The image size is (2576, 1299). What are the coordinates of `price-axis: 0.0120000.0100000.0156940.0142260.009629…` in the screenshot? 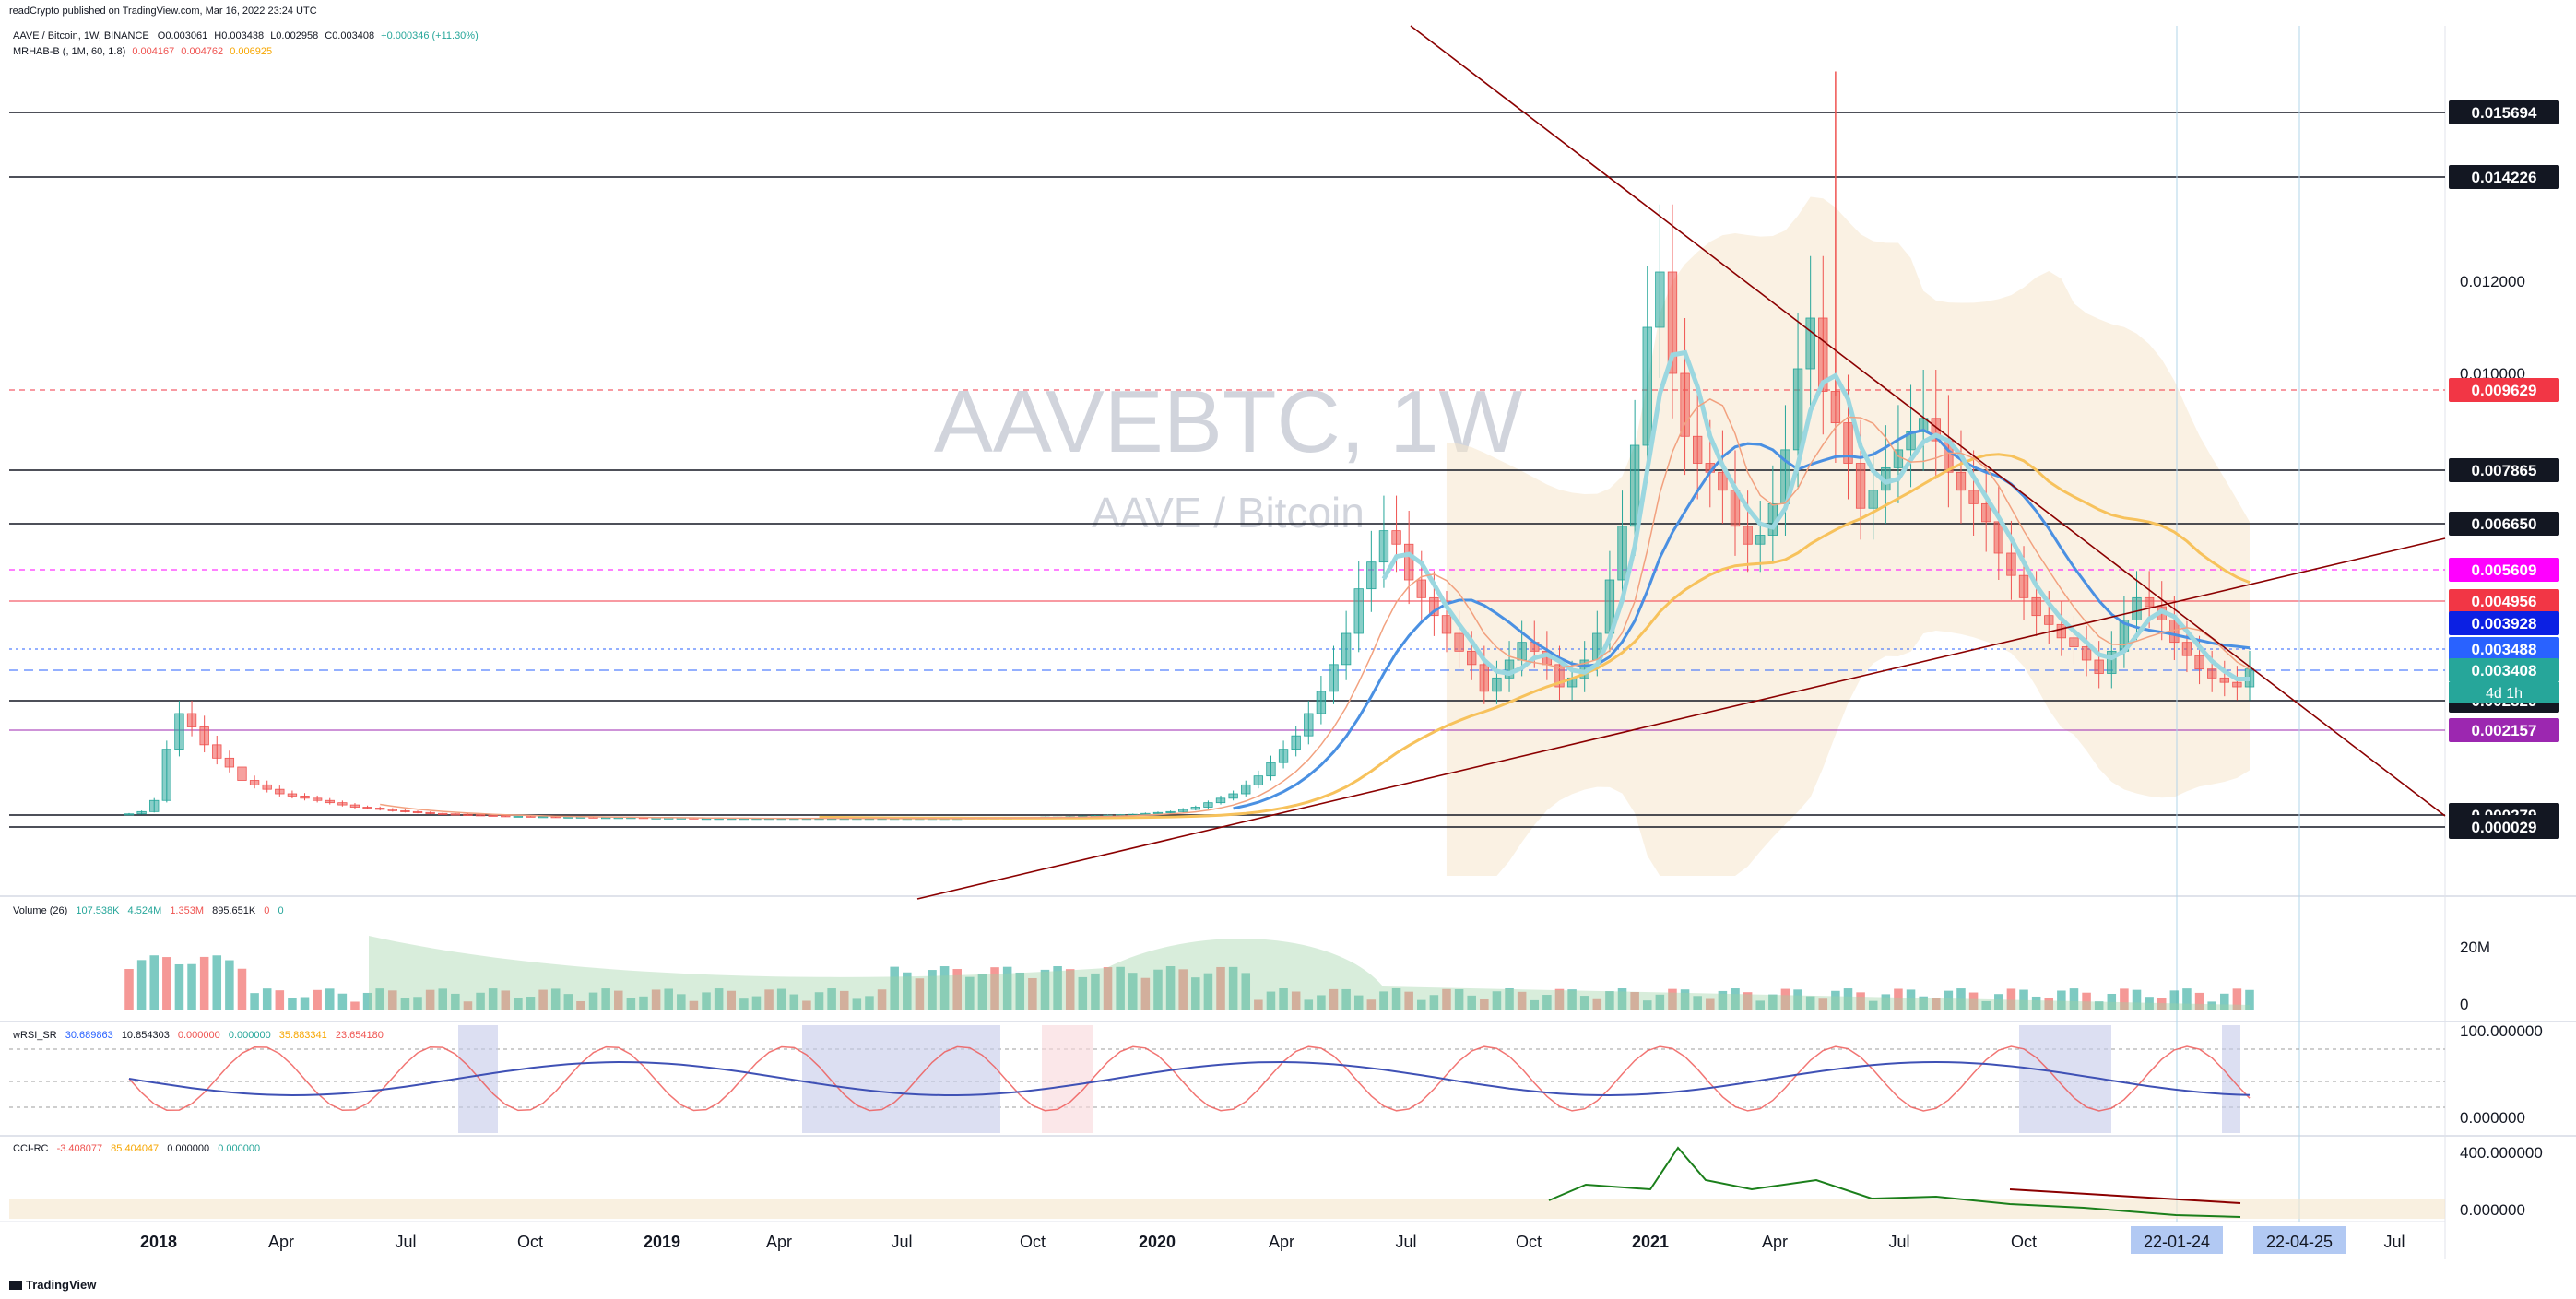 It's located at (2504, 660).